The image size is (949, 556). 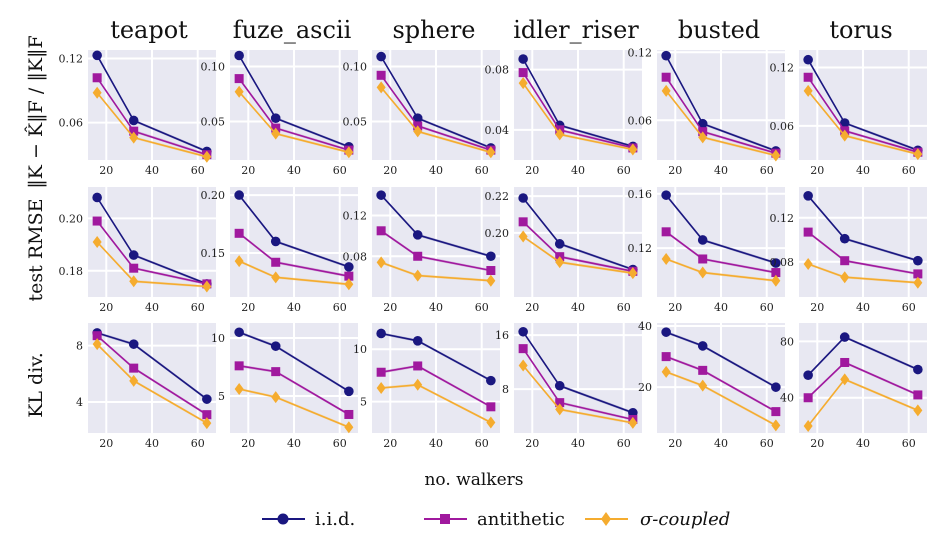 I want to click on panel-r3-c1: 20 40 60 4 8, so click(x=146, y=386).